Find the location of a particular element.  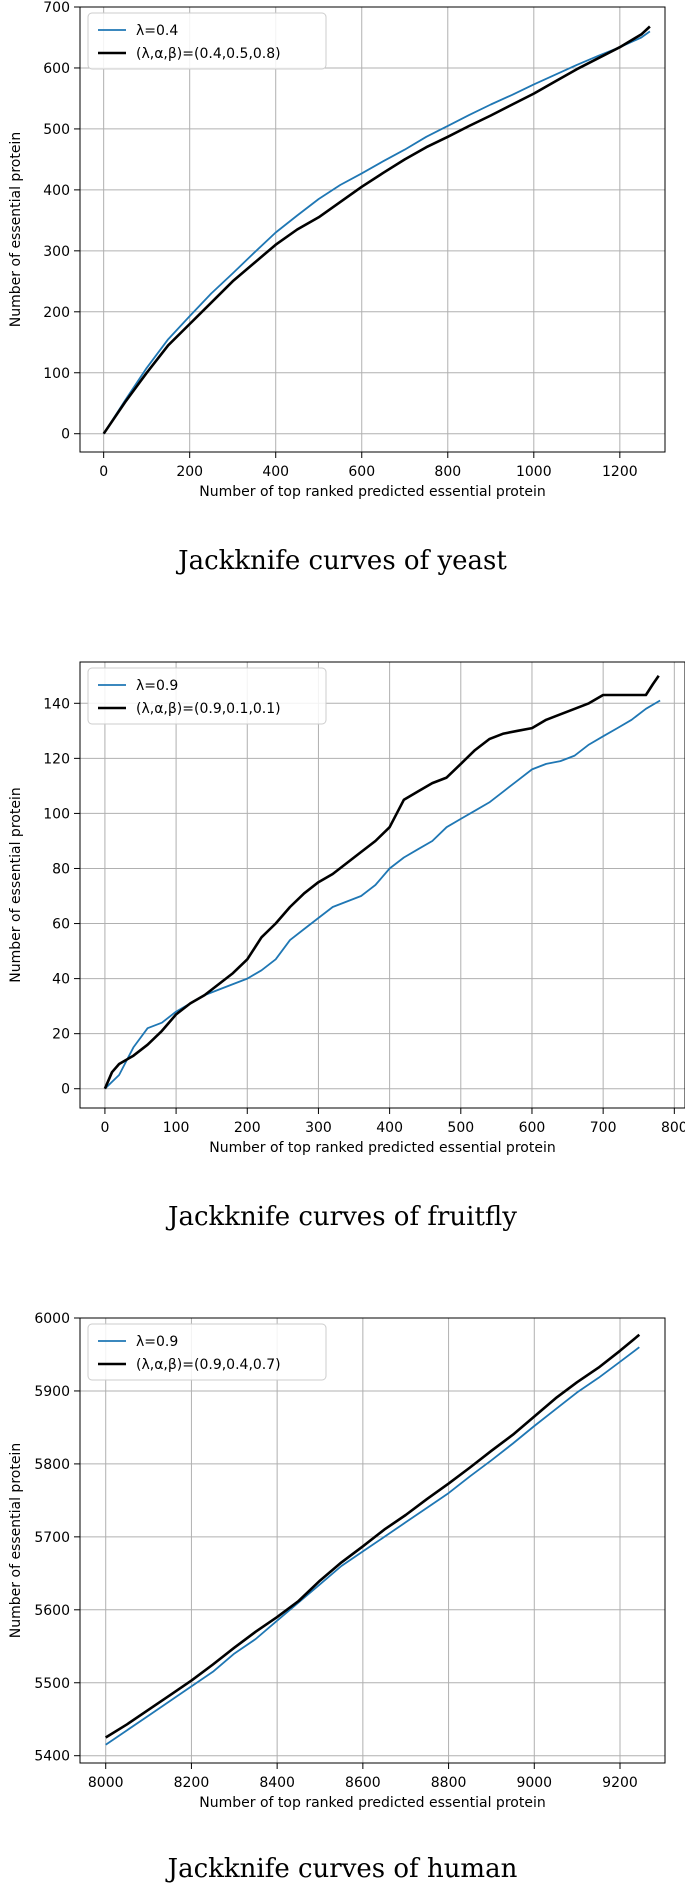

y-tick-label: 5700 is located at coordinates (52, 1538).